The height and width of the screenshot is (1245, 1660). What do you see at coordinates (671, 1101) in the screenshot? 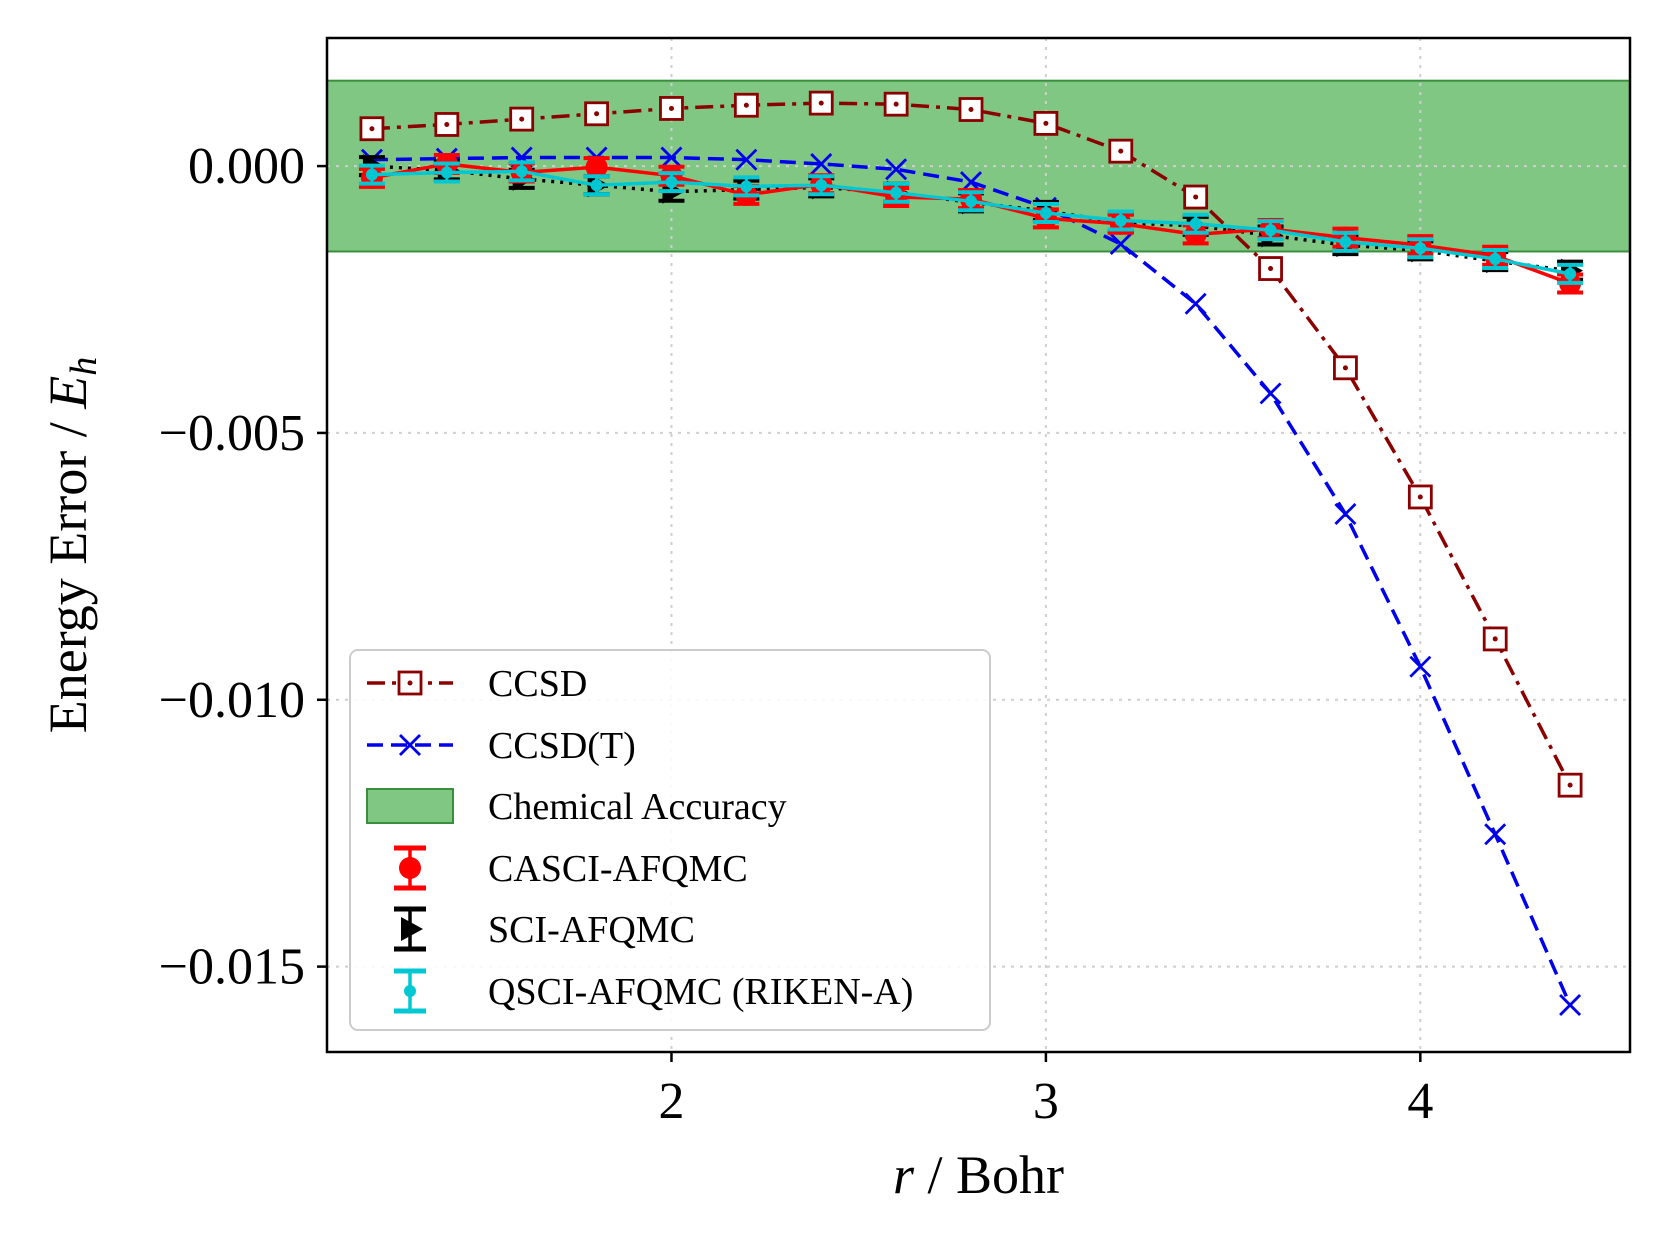
I see `x-tick-label: 2` at bounding box center [671, 1101].